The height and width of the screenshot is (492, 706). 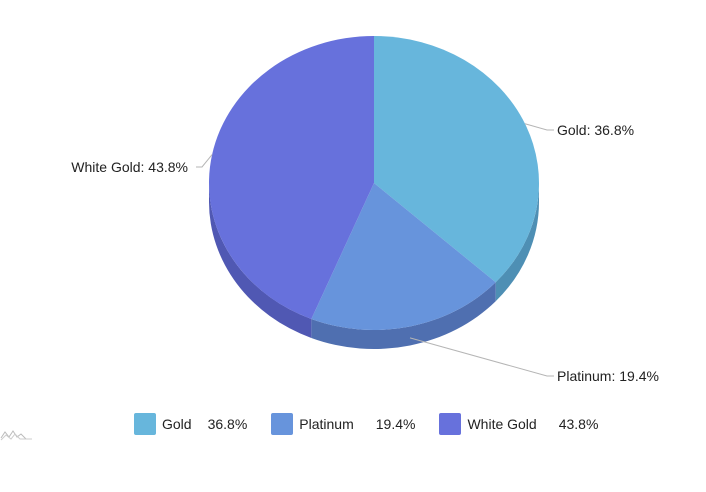 What do you see at coordinates (145, 424) in the screenshot?
I see `legend-swatch-gold` at bounding box center [145, 424].